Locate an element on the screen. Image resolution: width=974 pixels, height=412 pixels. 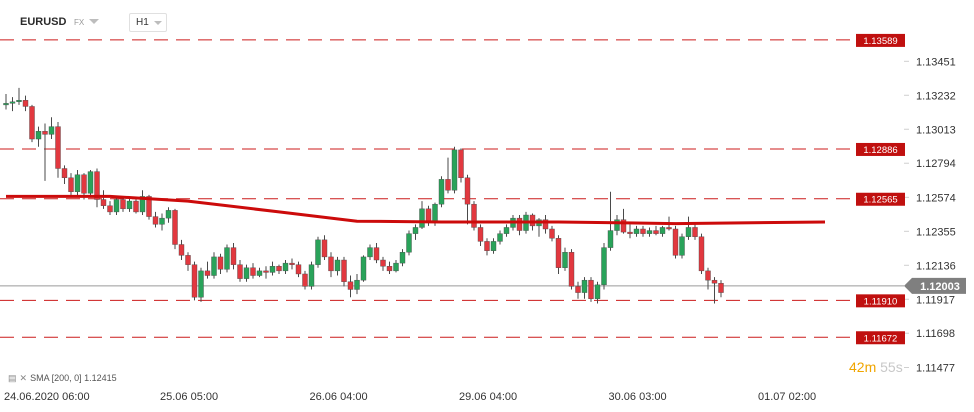
level-tag-label: 1.11910 is located at coordinates (881, 301).